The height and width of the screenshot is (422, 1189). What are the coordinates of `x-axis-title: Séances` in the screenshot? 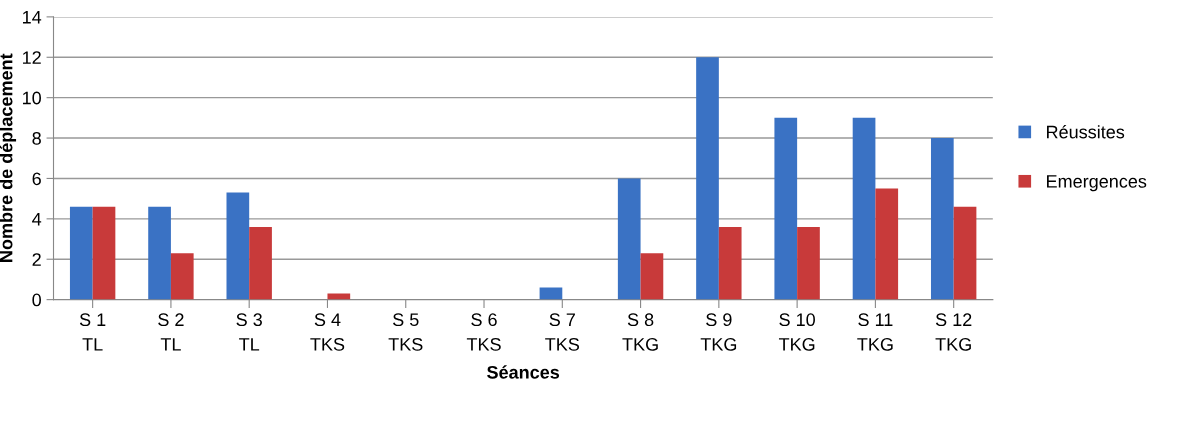 It's located at (523, 372).